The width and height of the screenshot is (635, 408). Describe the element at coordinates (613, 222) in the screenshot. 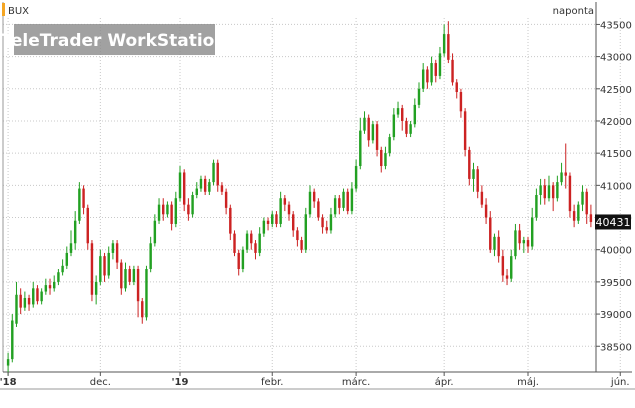

I see `last-value-text: 40431` at that location.